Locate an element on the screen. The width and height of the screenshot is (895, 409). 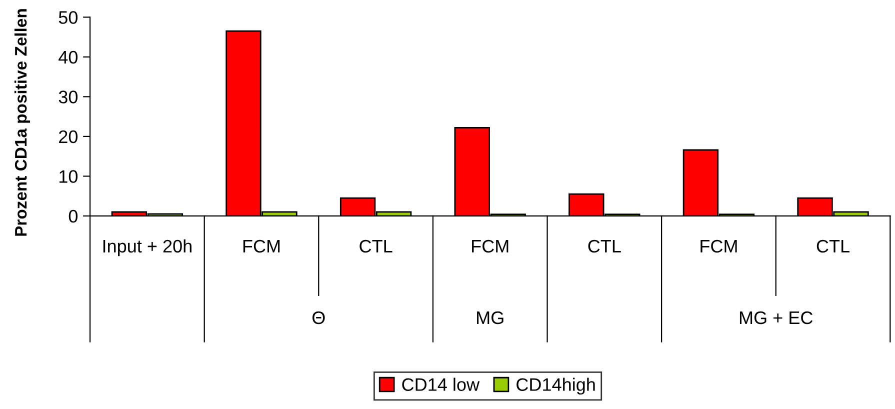
y-tick-label: 30 is located at coordinates (68, 97).